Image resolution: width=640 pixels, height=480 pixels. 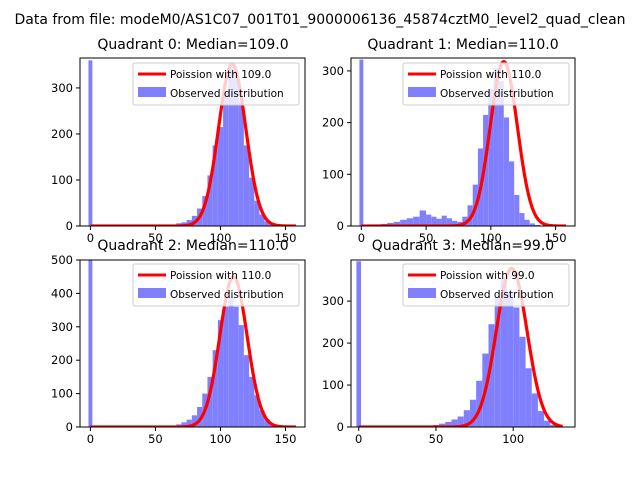 What do you see at coordinates (220, 276) in the screenshot?
I see `legend-label-poisson: Poission with 110.0` at bounding box center [220, 276].